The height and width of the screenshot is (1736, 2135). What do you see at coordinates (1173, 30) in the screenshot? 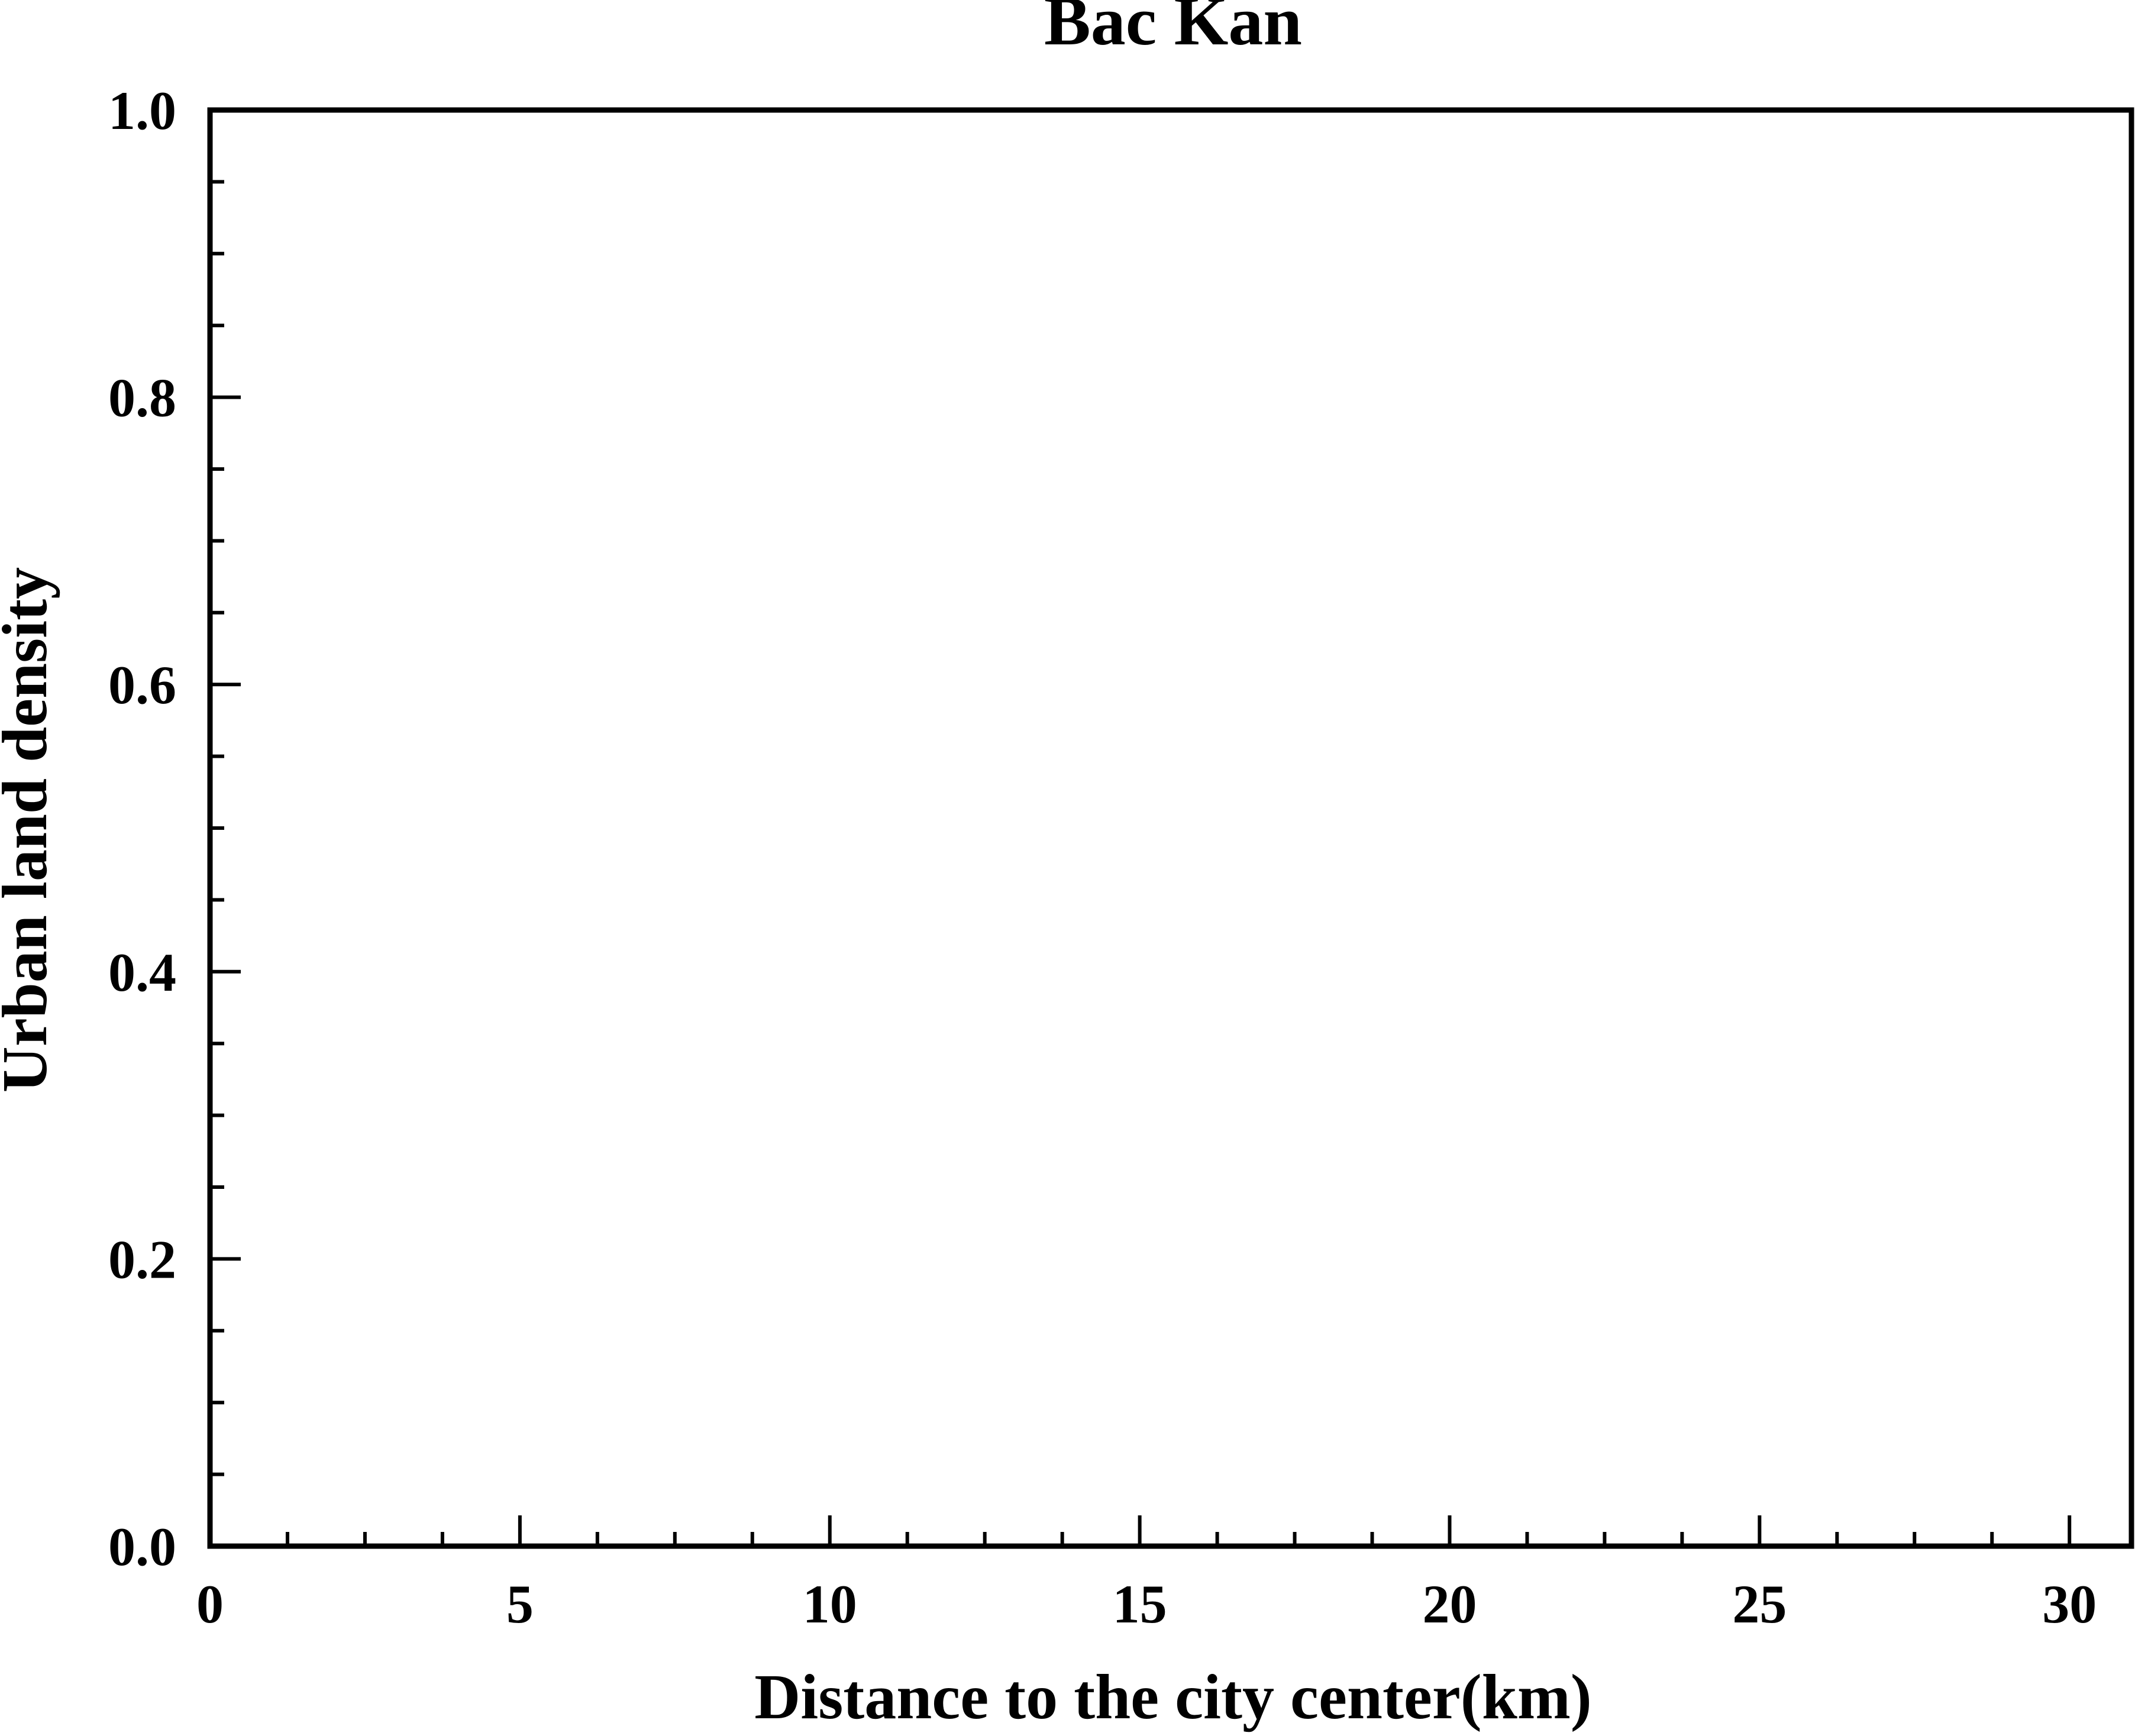
I see `chart-title: Bac Kan` at bounding box center [1173, 30].